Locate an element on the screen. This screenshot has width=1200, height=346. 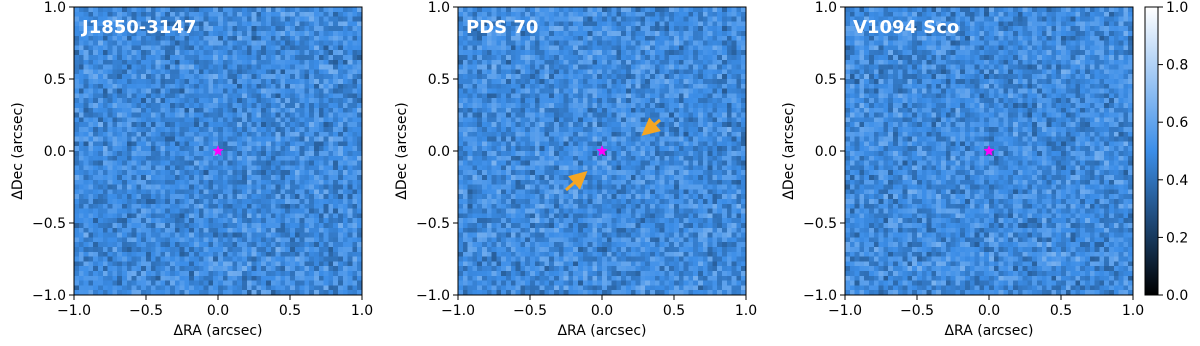
colorbar-tick-label: 0.2 is located at coordinates (1177, 238).